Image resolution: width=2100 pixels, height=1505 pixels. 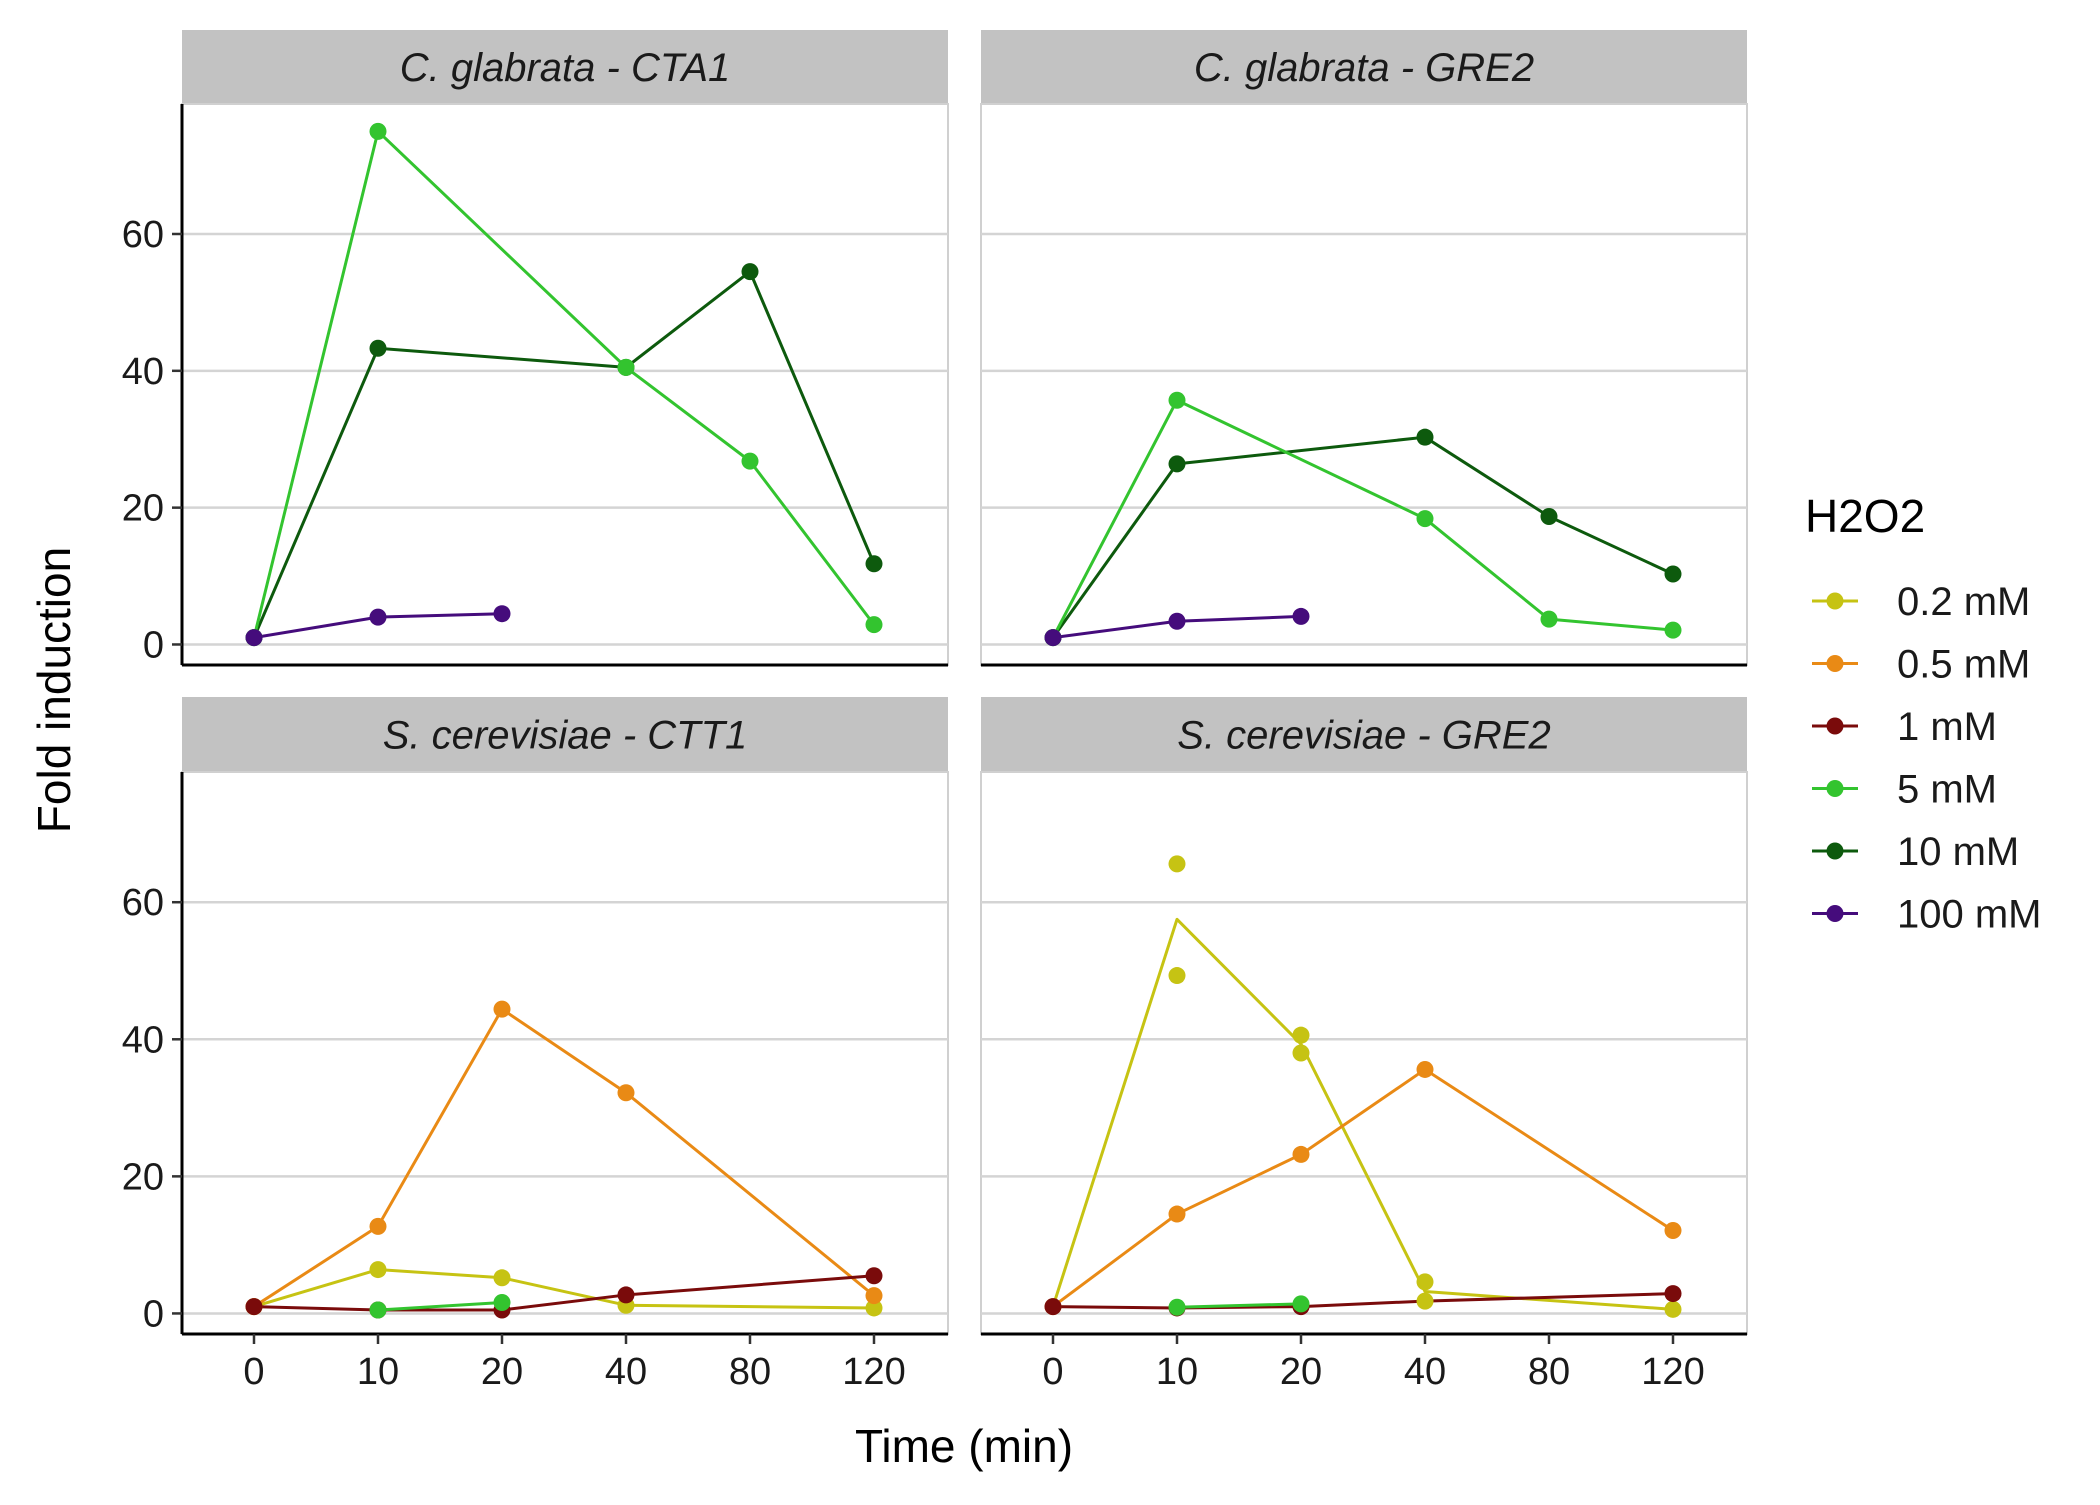 What do you see at coordinates (143, 372) in the screenshot?
I see `y-tick-label: 40` at bounding box center [143, 372].